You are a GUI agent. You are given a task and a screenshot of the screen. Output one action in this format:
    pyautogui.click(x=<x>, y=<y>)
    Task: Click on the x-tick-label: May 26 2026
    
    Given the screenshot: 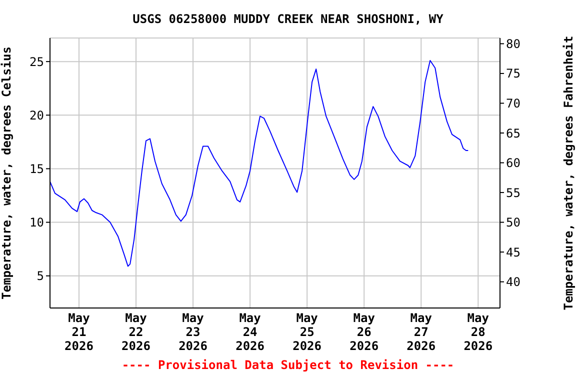 What is the action you would take?
    pyautogui.click(x=364, y=332)
    